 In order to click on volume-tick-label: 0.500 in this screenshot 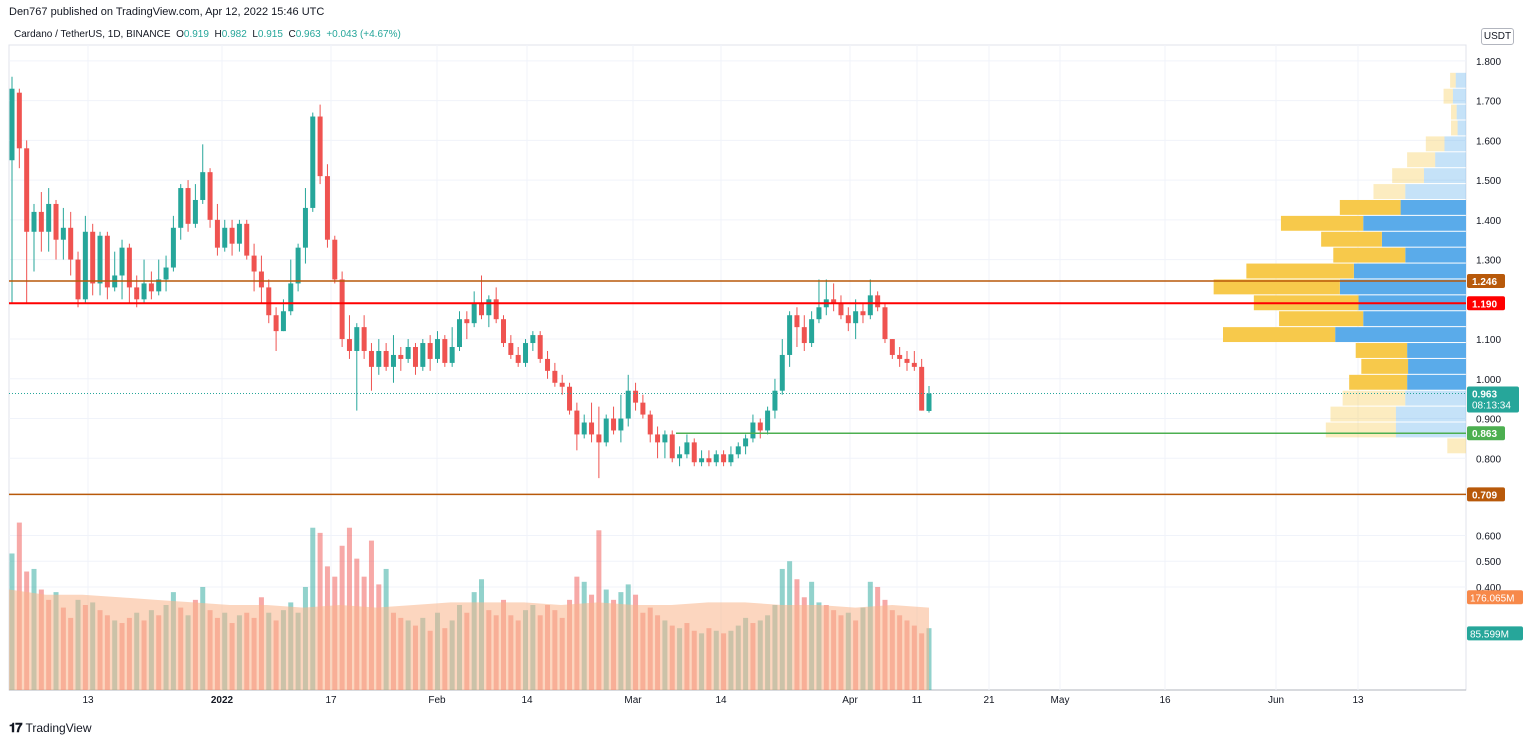, I will do `click(1488, 562)`.